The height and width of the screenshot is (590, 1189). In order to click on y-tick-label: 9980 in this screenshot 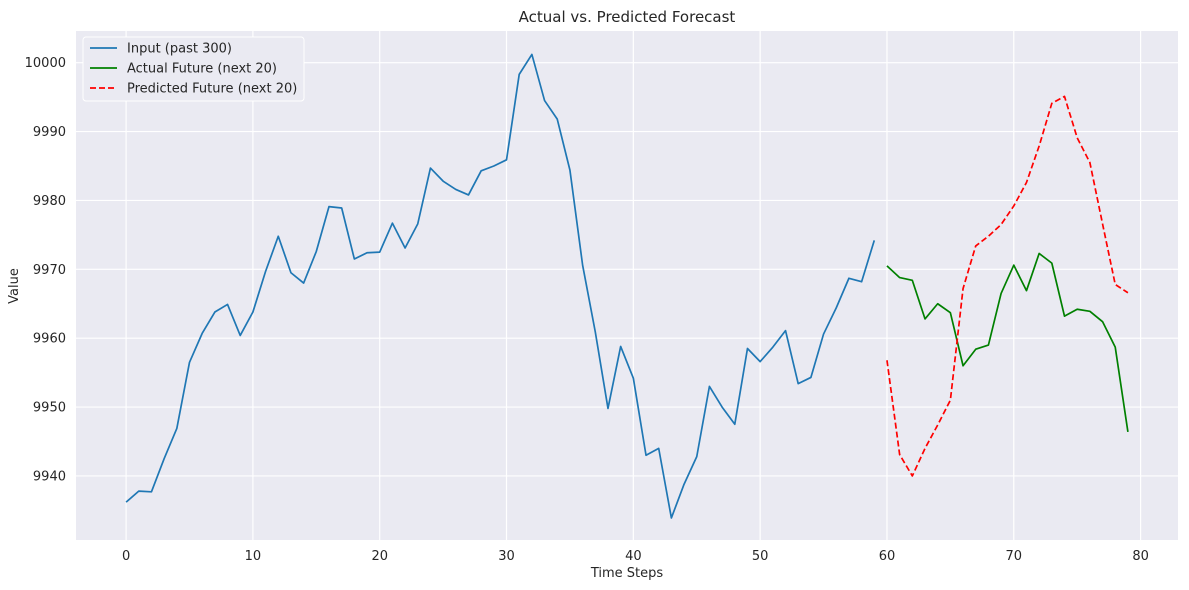, I will do `click(49, 201)`.